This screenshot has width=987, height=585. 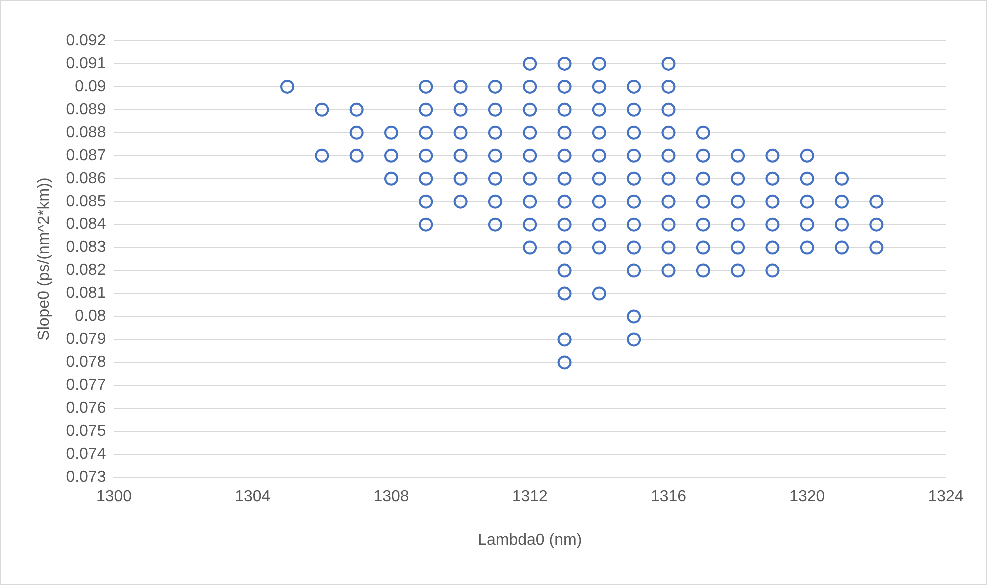 I want to click on y-tick-label: 0.076, so click(x=86, y=409).